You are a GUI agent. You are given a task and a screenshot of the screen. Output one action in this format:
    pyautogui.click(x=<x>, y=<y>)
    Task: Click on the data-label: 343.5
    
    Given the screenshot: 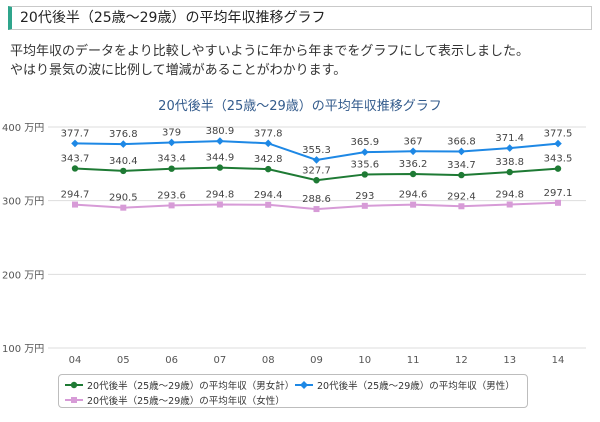 What is the action you would take?
    pyautogui.click(x=558, y=159)
    